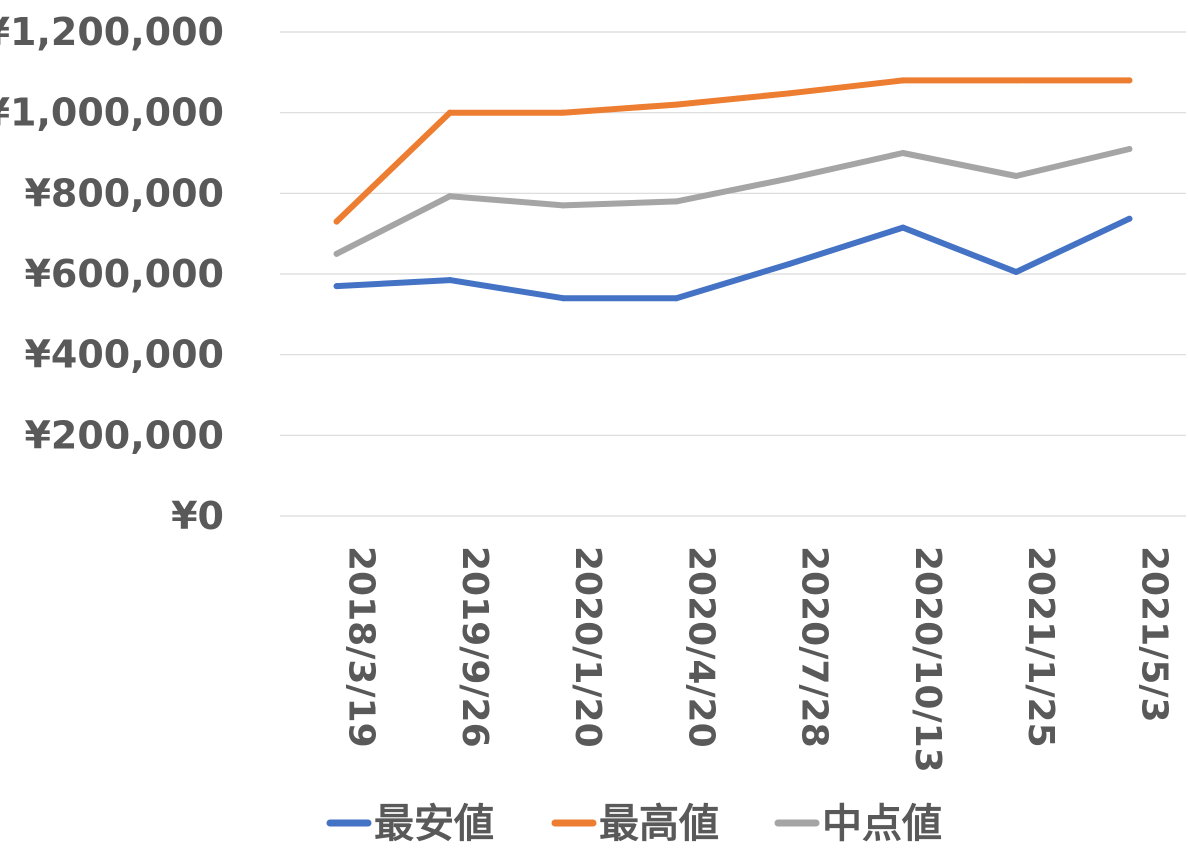  What do you see at coordinates (112, 113) in the screenshot?
I see `y-tick-label: ¥1,000,000` at bounding box center [112, 113].